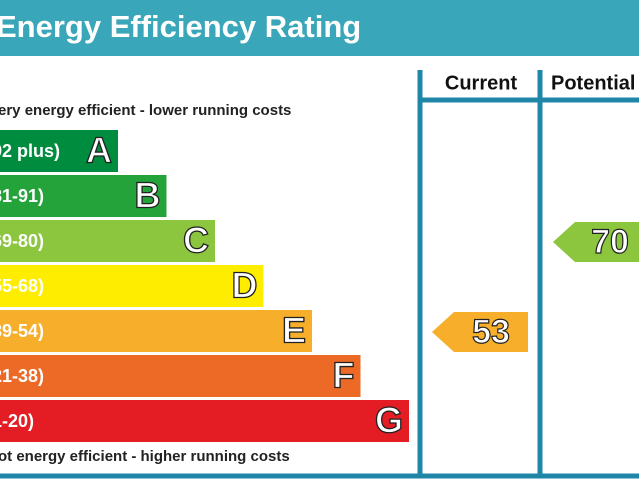 Image resolution: width=639 pixels, height=480 pixels. Describe the element at coordinates (148, 195) in the screenshot. I see `band-letter: B` at that location.